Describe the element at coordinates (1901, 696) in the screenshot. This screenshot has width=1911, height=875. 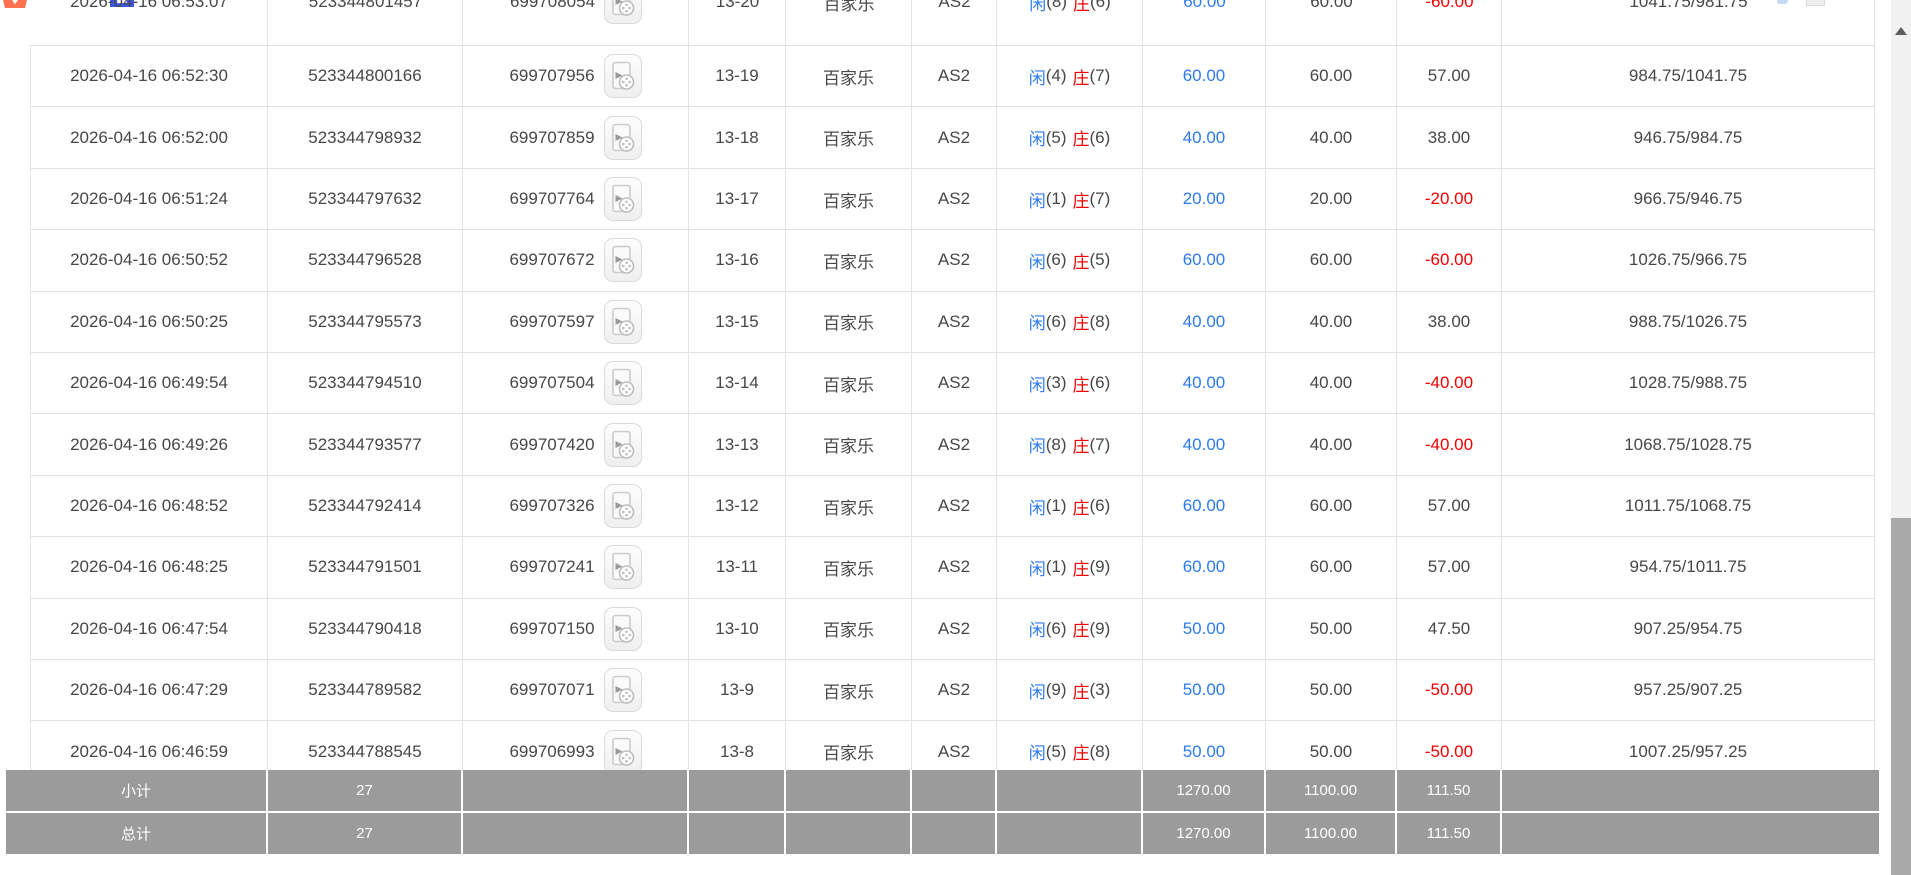
I see `scrollbar-thumb` at that location.